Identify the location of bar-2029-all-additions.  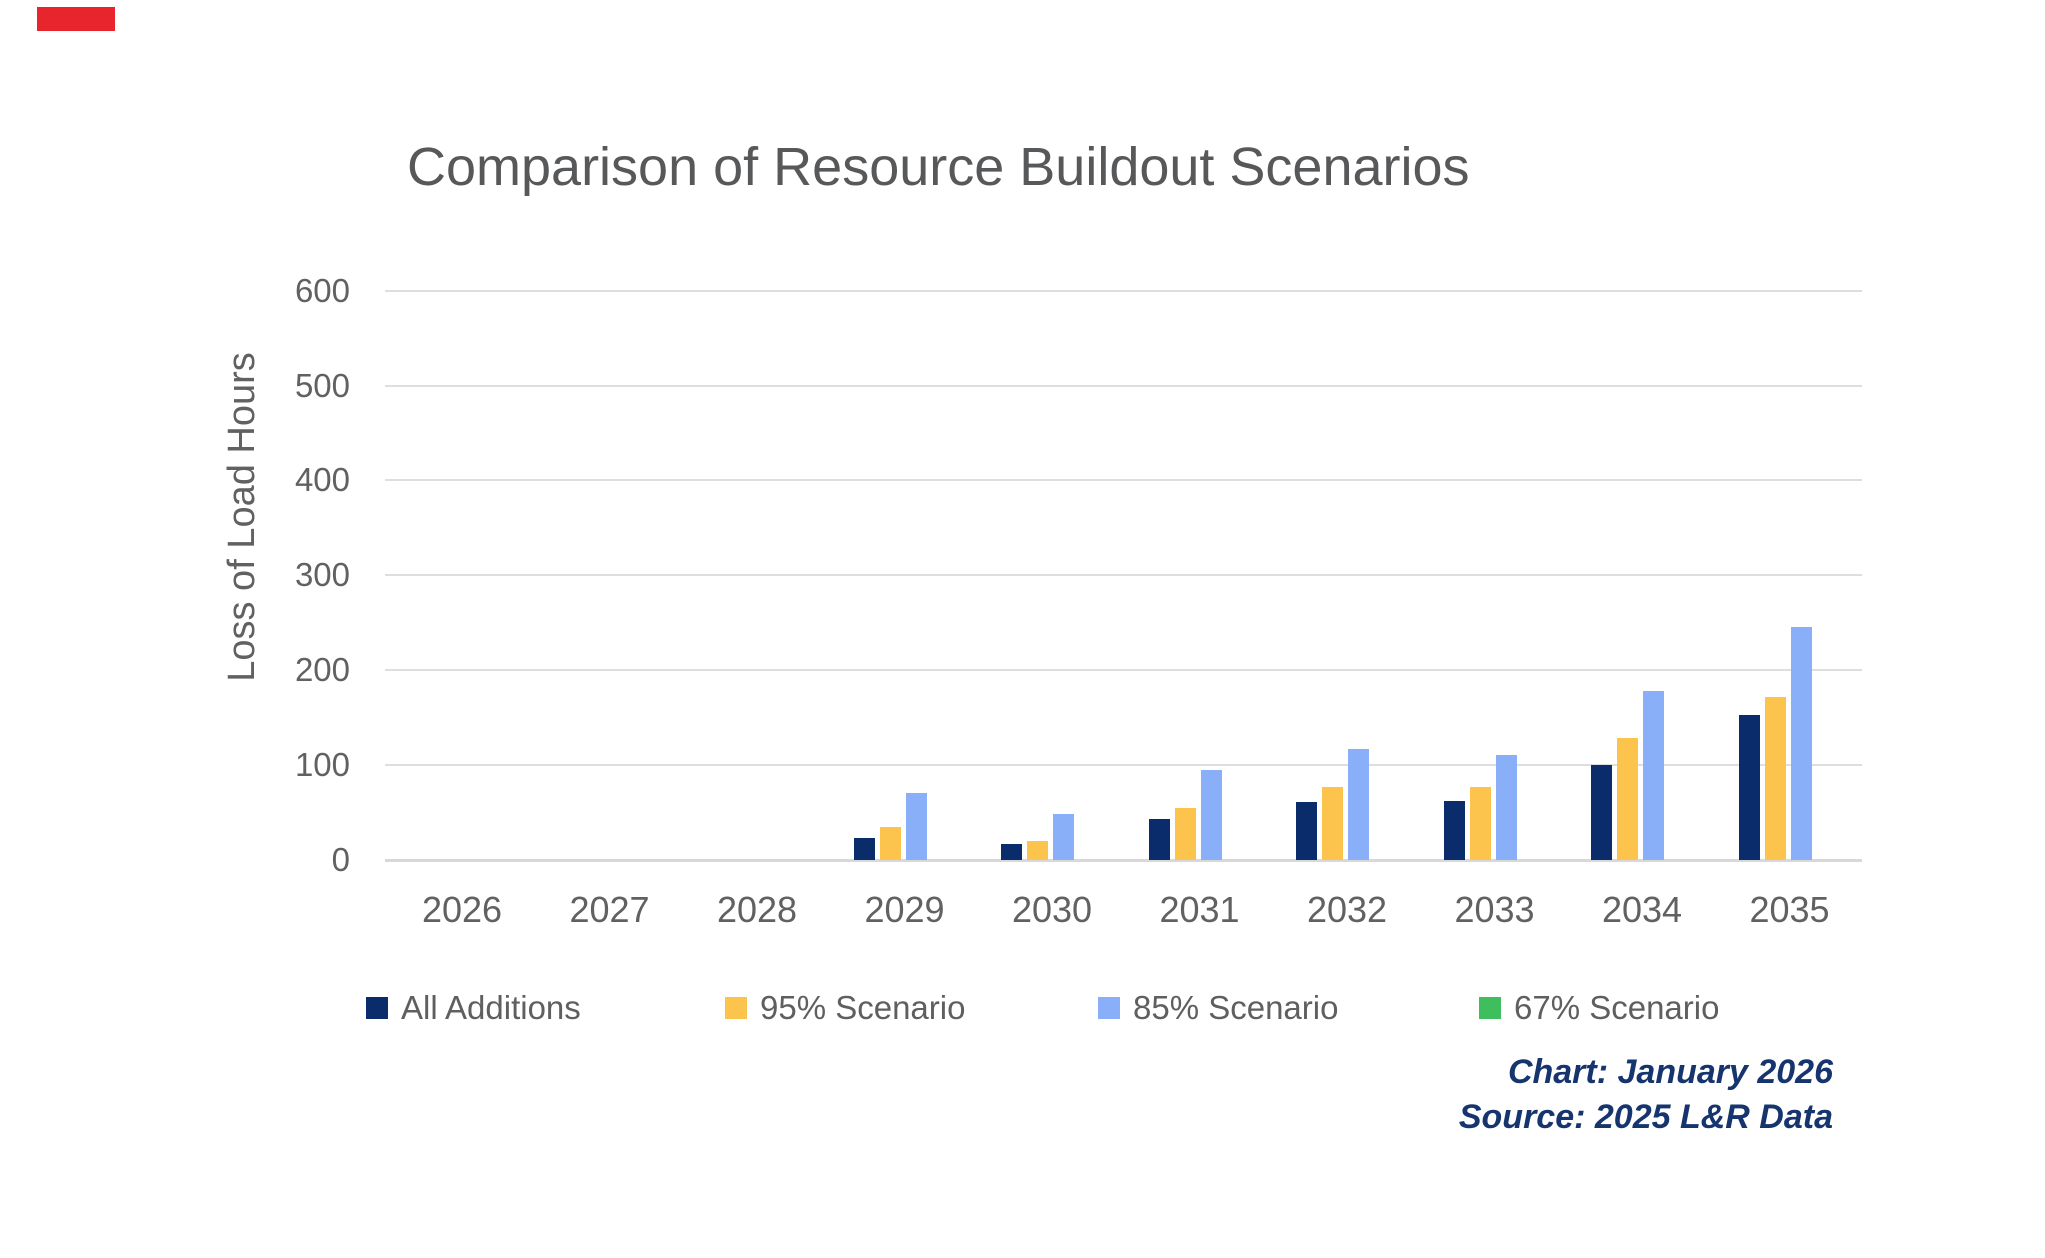
(864, 849).